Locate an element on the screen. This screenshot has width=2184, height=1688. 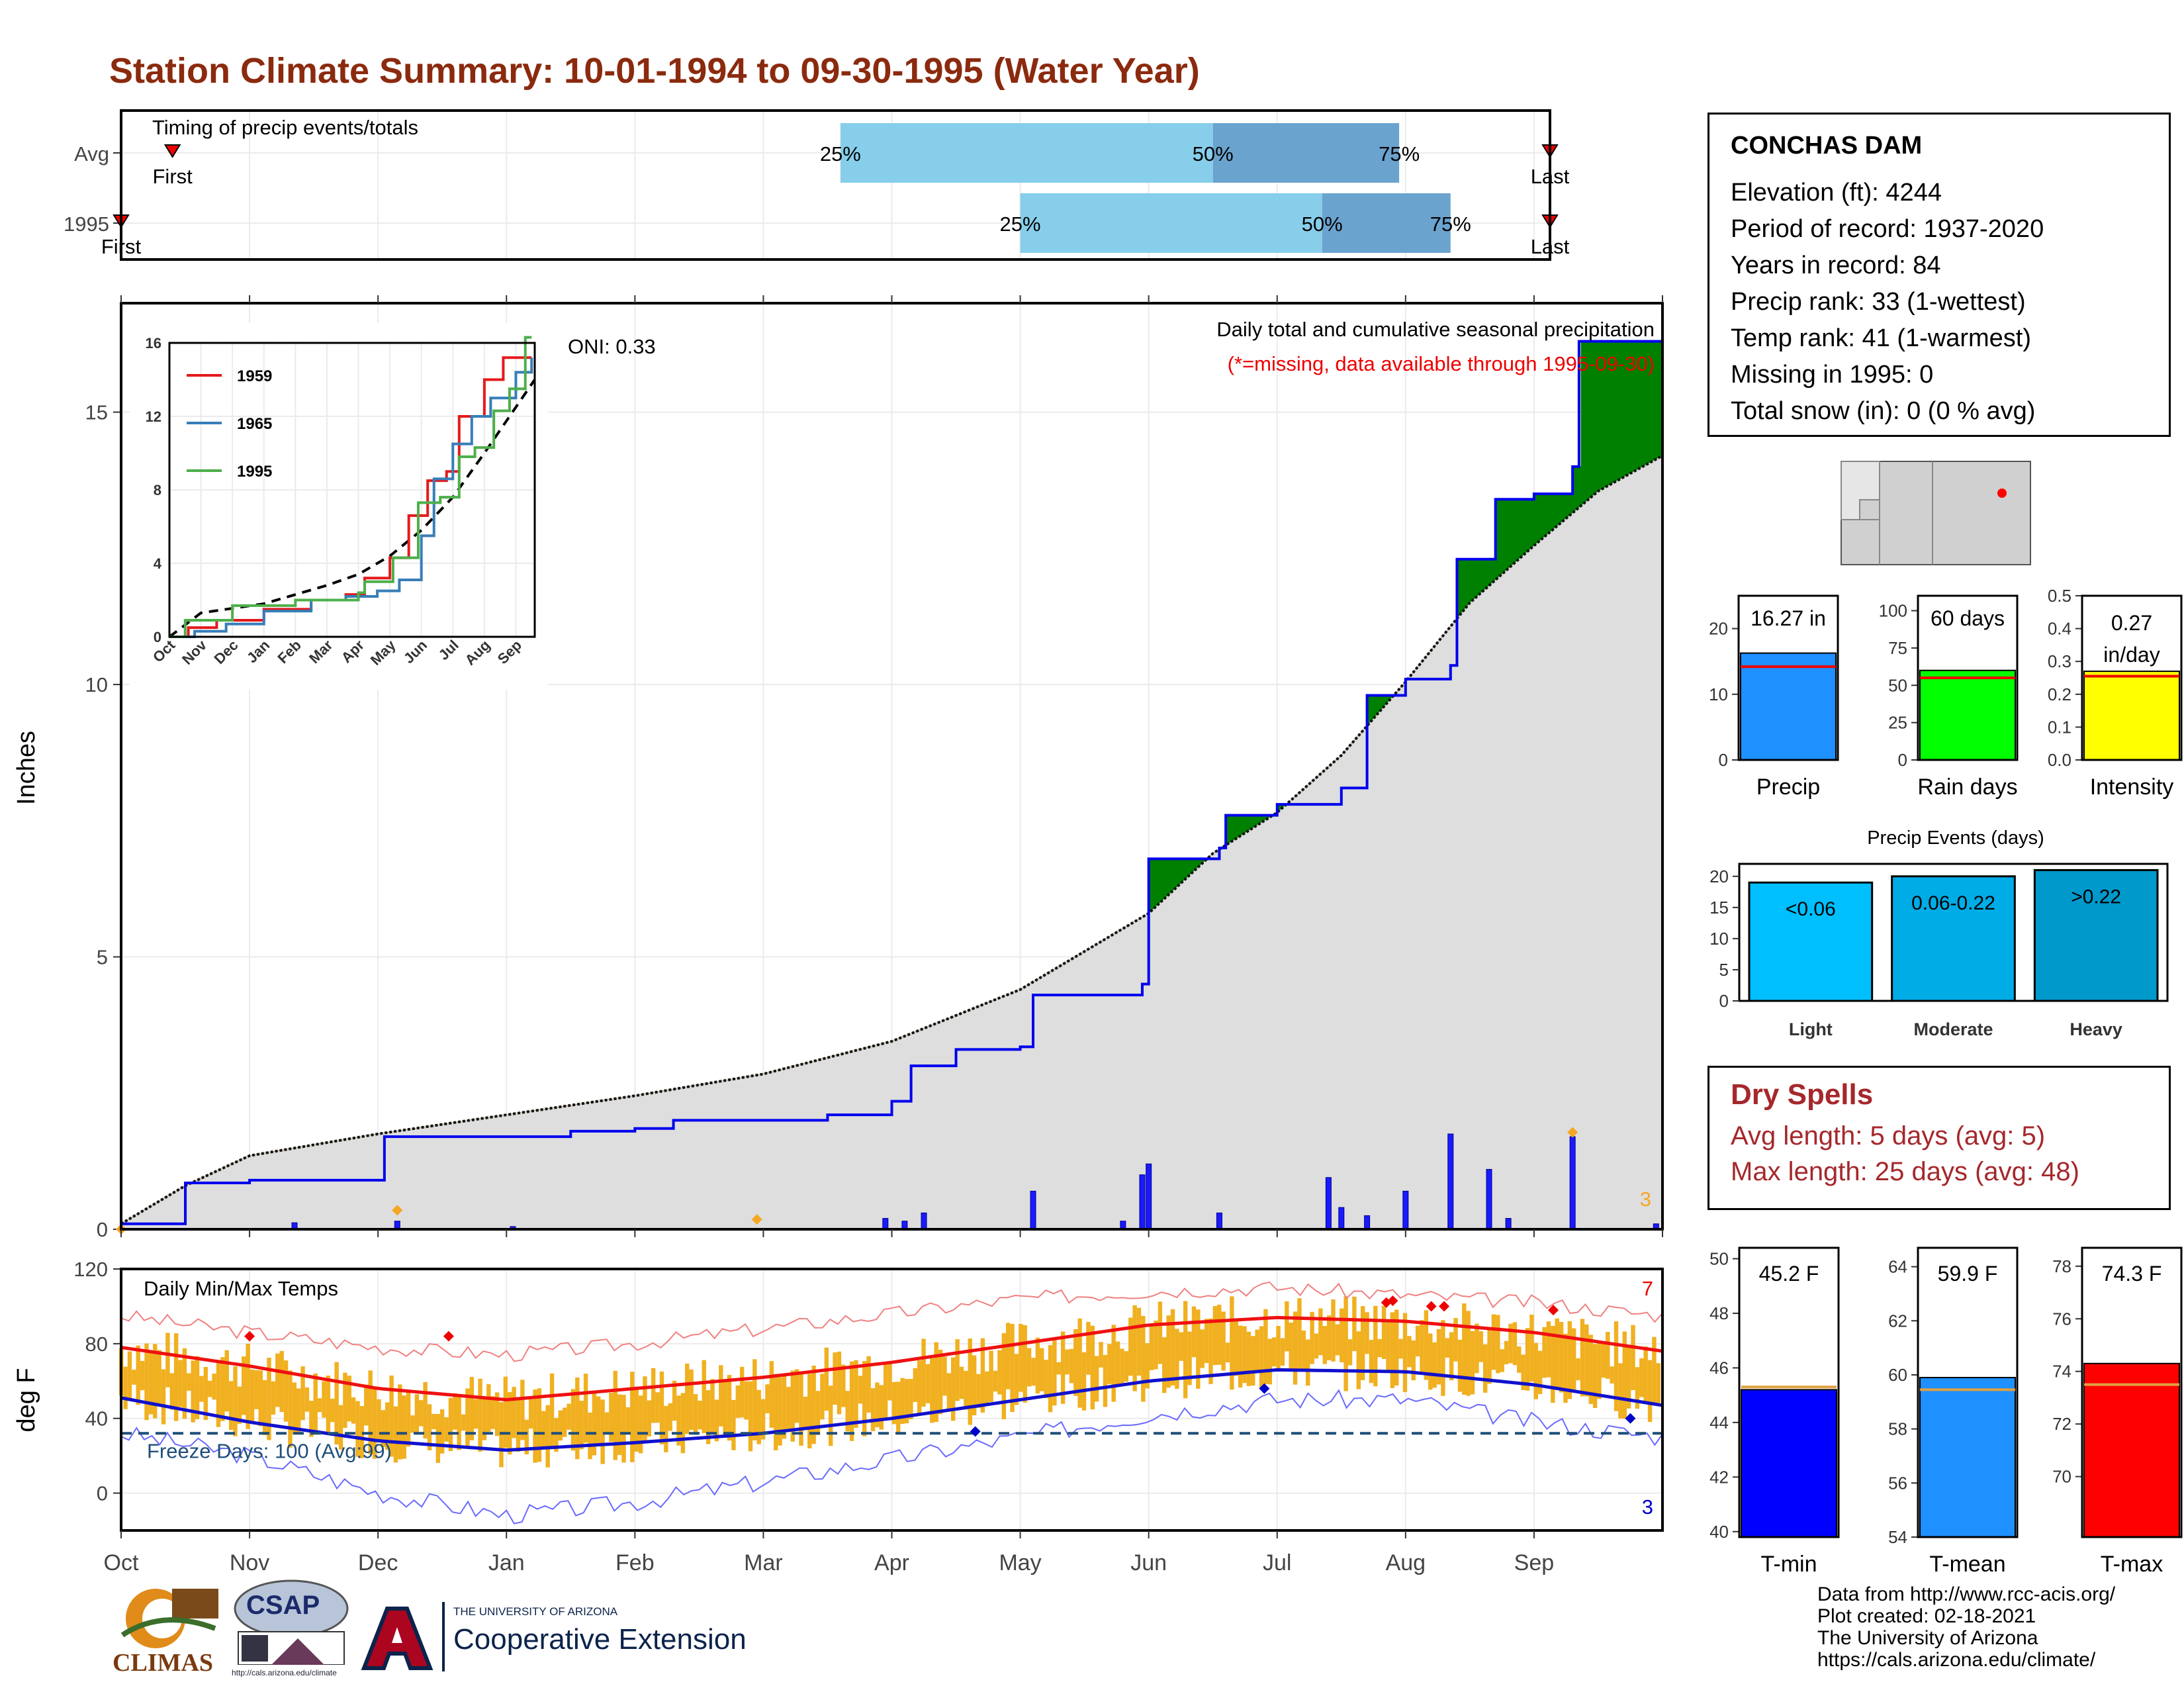
timing-q50-label: 50% is located at coordinates (1322, 224).